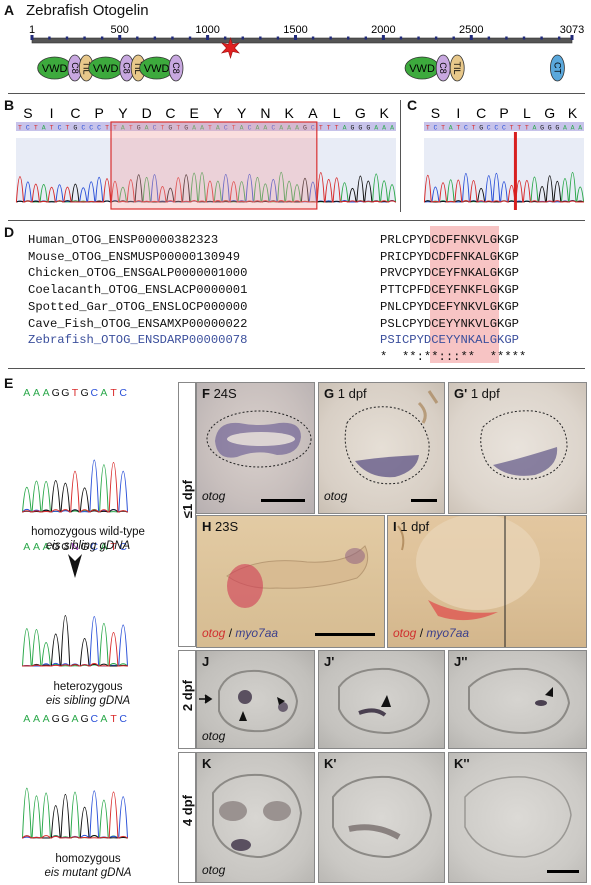 This screenshot has height=885, width=591. I want to click on panel-j2-image: J', so click(381, 699).